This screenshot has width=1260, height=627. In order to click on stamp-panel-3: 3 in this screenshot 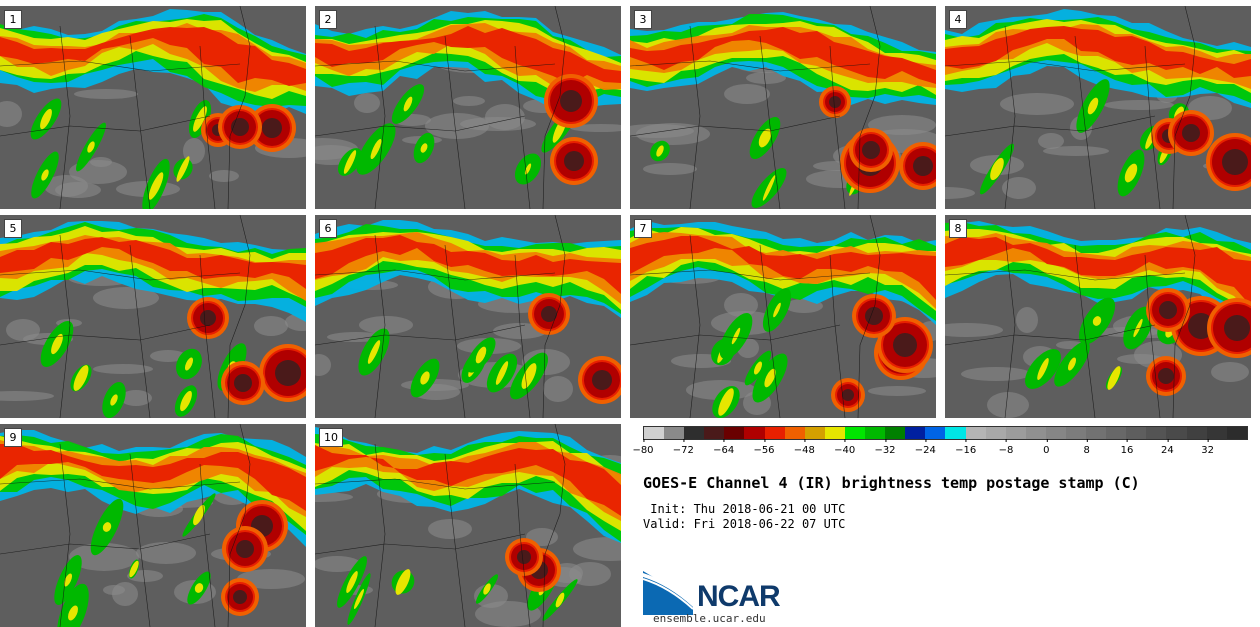, I will do `click(783, 107)`.